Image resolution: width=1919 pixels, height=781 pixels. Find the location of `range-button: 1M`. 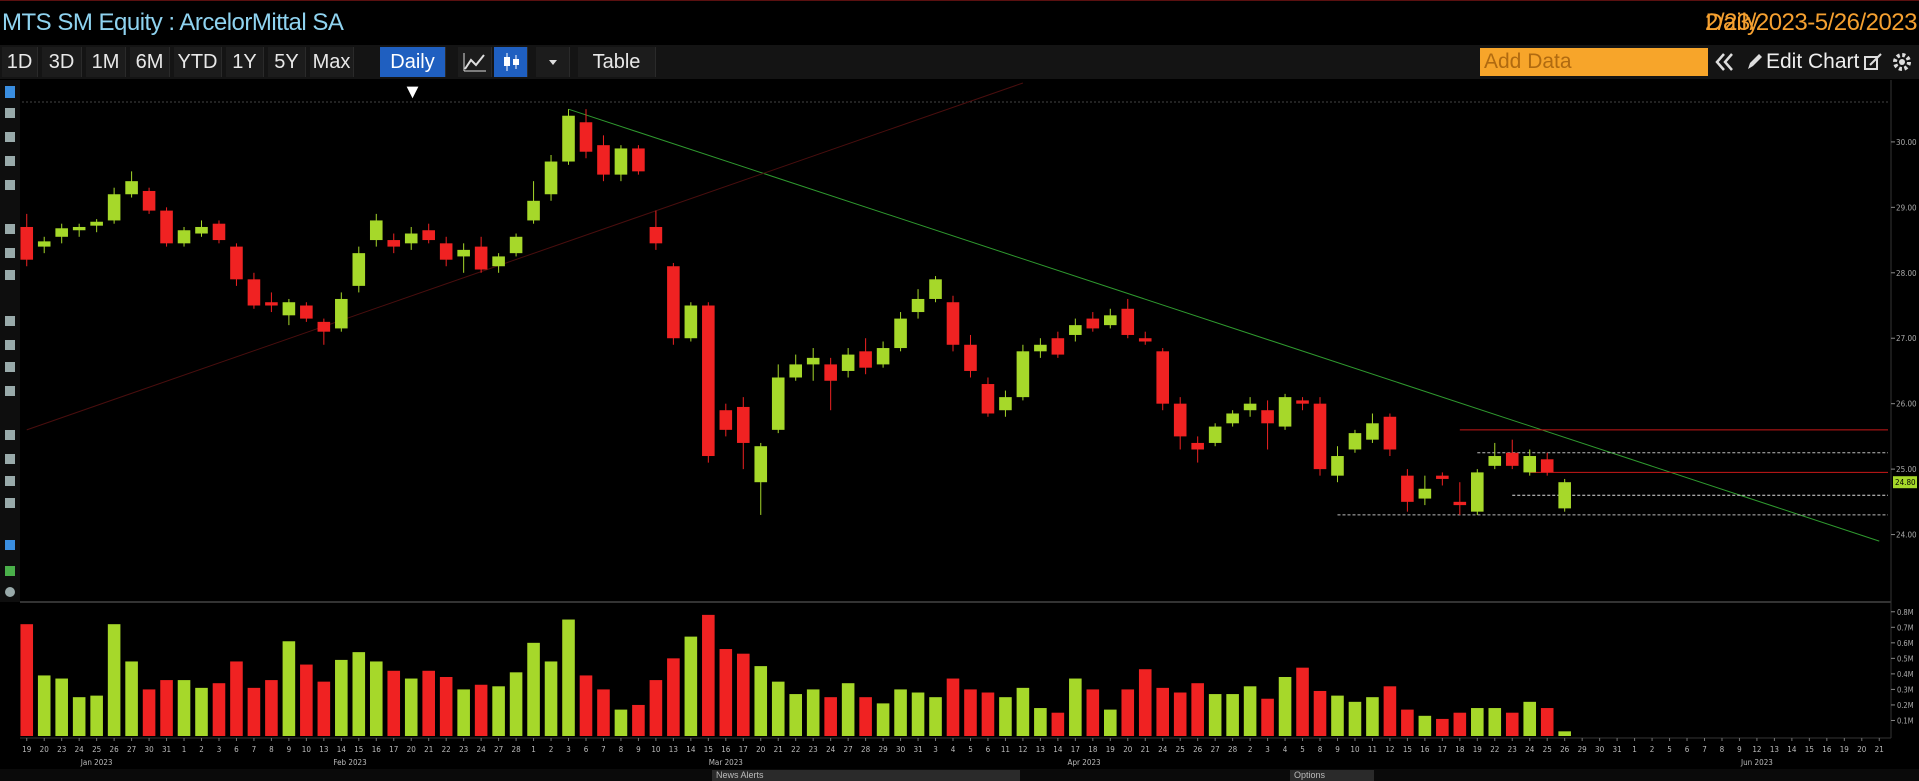

range-button: 1M is located at coordinates (106, 62).